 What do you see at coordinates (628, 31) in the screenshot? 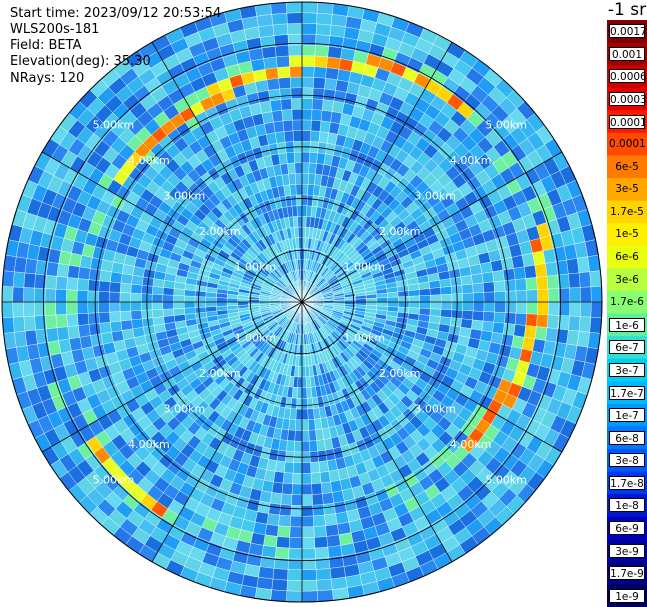
I see `colorbar-tick-label: 0.0017` at bounding box center [628, 31].